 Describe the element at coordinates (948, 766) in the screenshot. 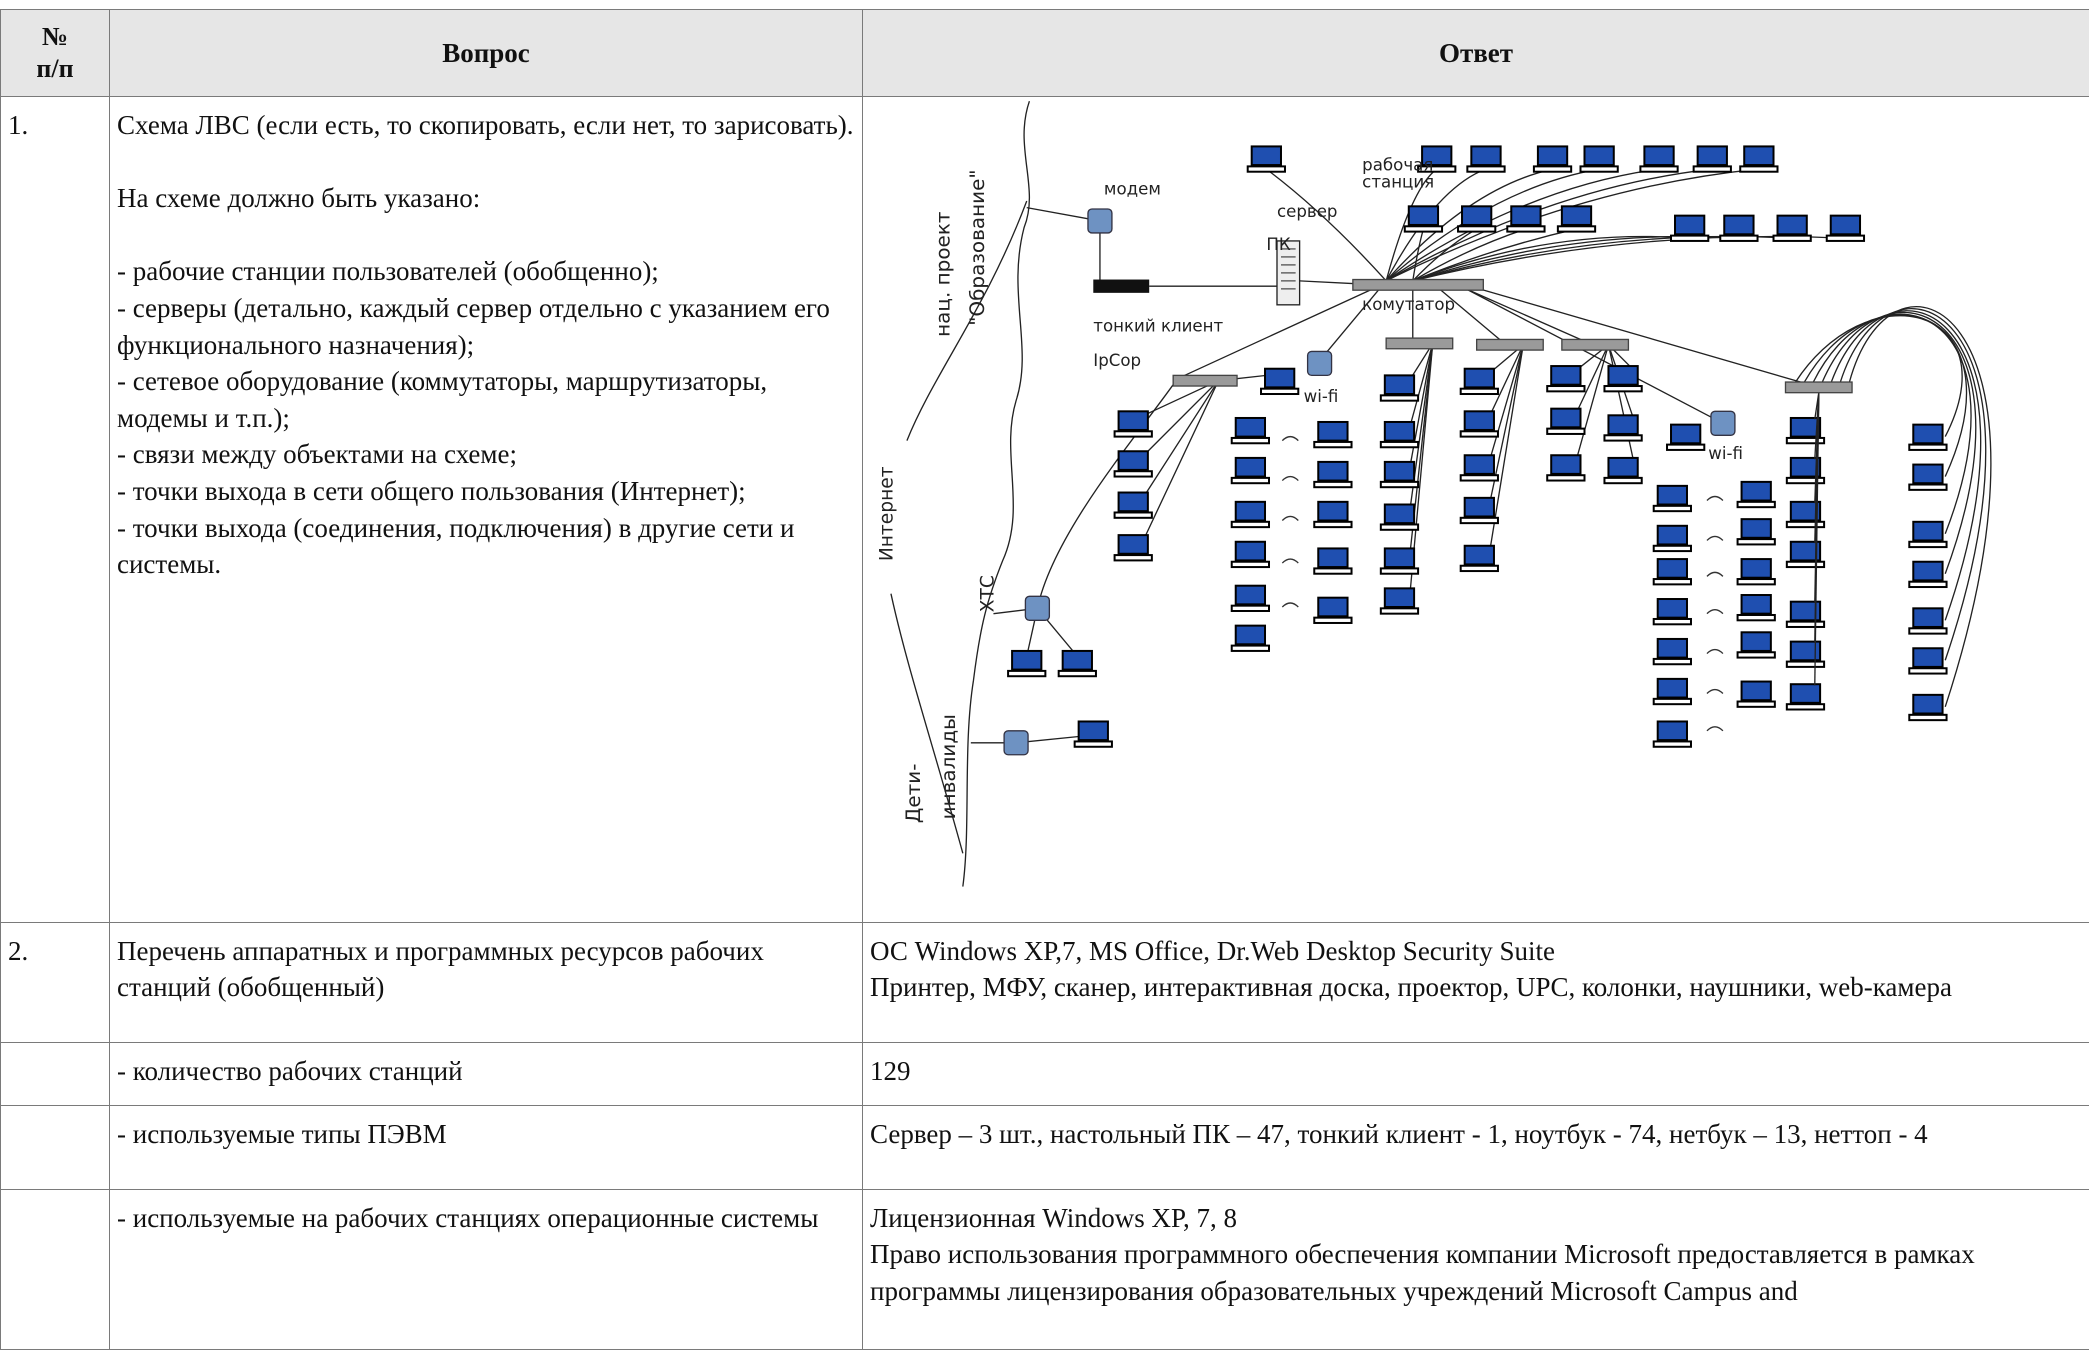

I see `diagram-label: инвалиды` at that location.